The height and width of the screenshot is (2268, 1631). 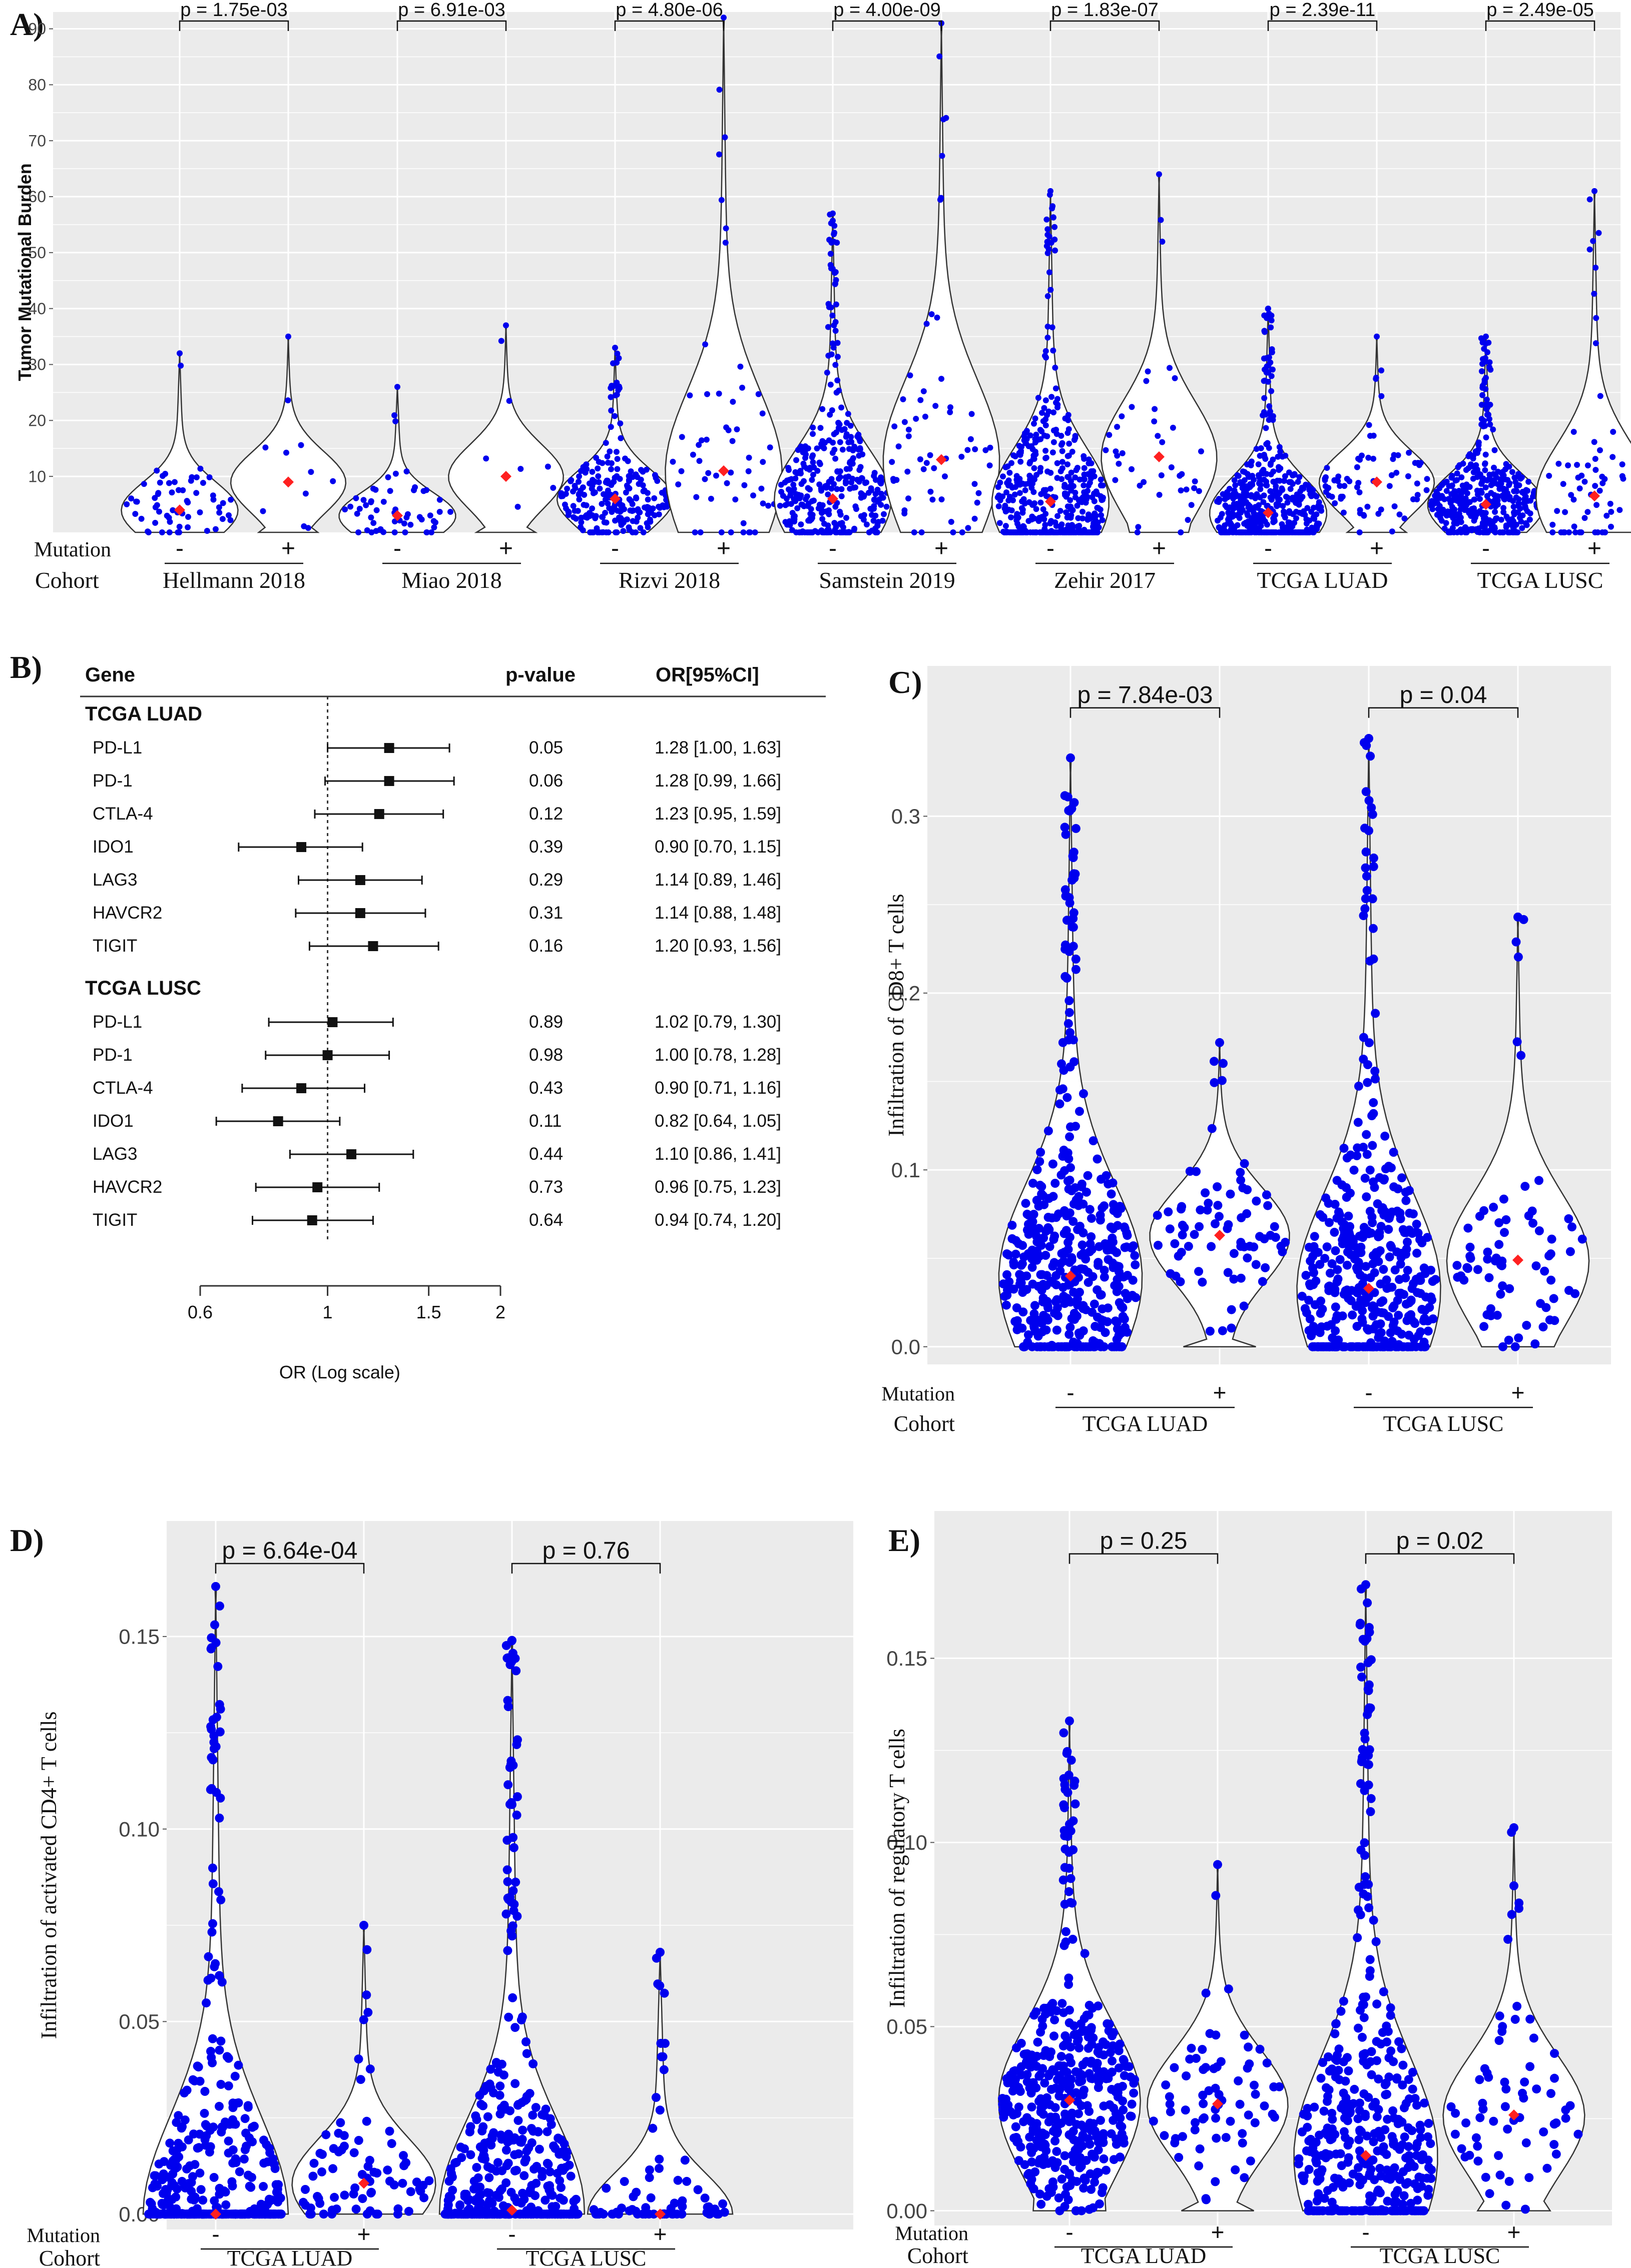 I want to click on y-tick-label: 10, so click(x=37, y=476).